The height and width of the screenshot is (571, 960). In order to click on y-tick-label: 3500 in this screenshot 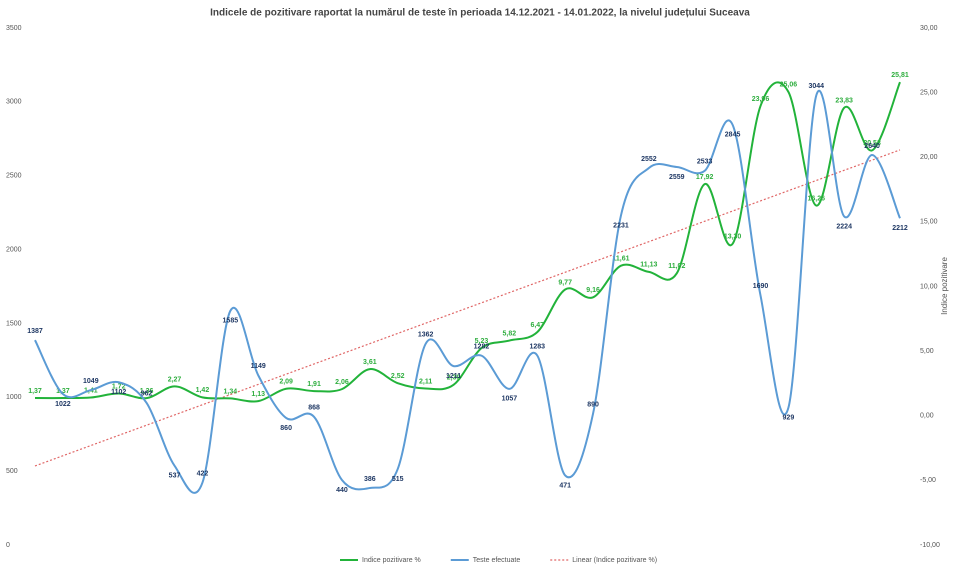, I will do `click(14, 28)`.